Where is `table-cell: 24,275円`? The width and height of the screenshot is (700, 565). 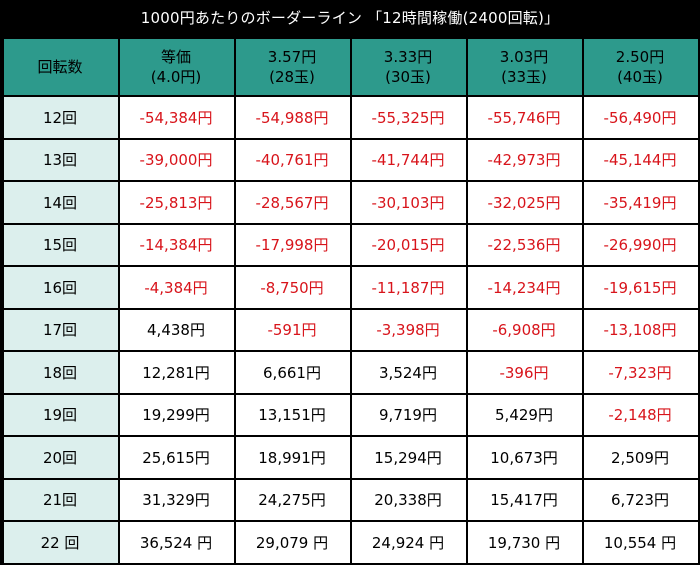 table-cell: 24,275円 is located at coordinates (293, 499).